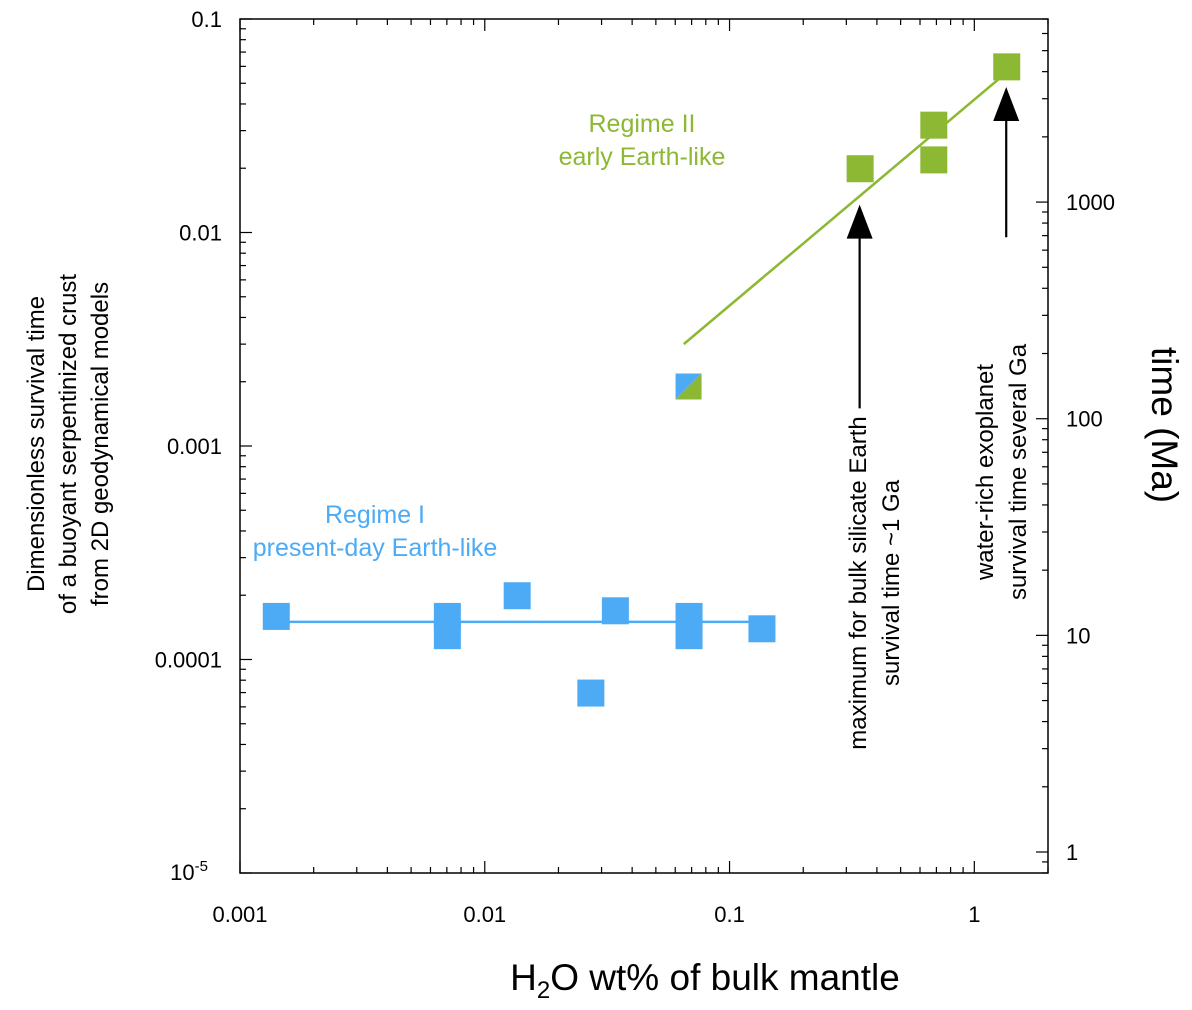  Describe the element at coordinates (194, 446) in the screenshot. I see `y-tick-label: 0.001` at that location.